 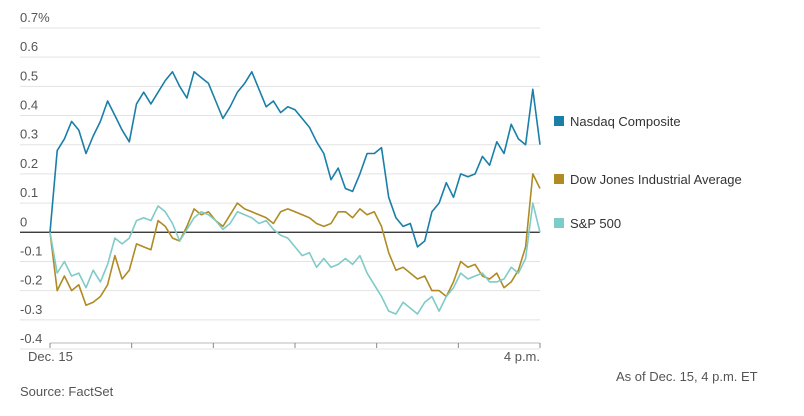 I want to click on y-tick-label: -0.2, so click(x=31, y=280).